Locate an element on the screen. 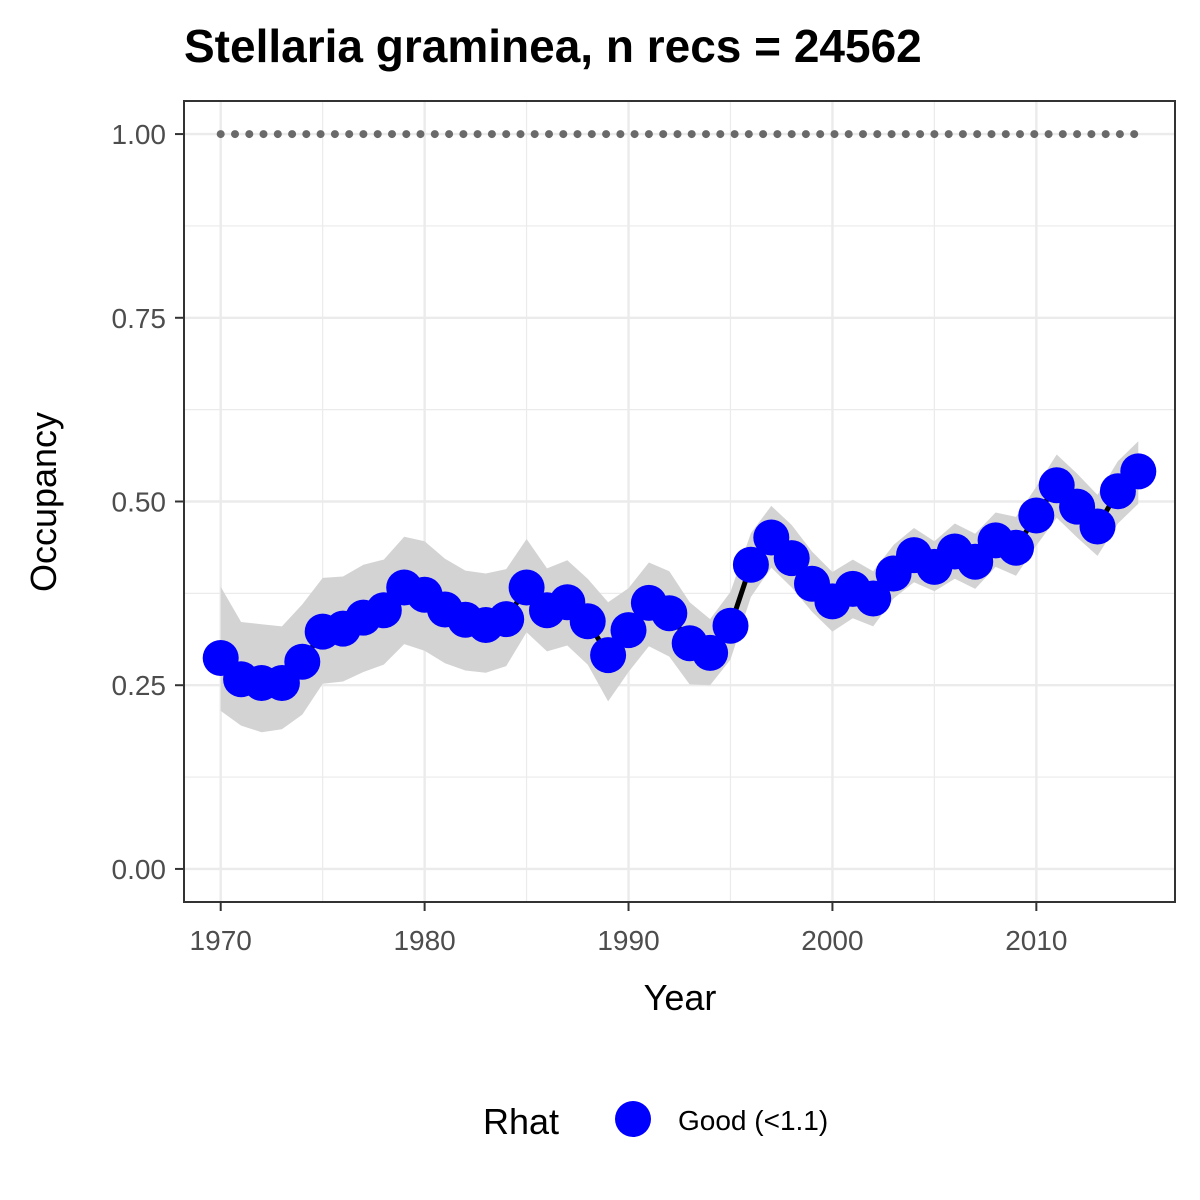 The image size is (1200, 1200). data-point-1992 is located at coordinates (669, 613).